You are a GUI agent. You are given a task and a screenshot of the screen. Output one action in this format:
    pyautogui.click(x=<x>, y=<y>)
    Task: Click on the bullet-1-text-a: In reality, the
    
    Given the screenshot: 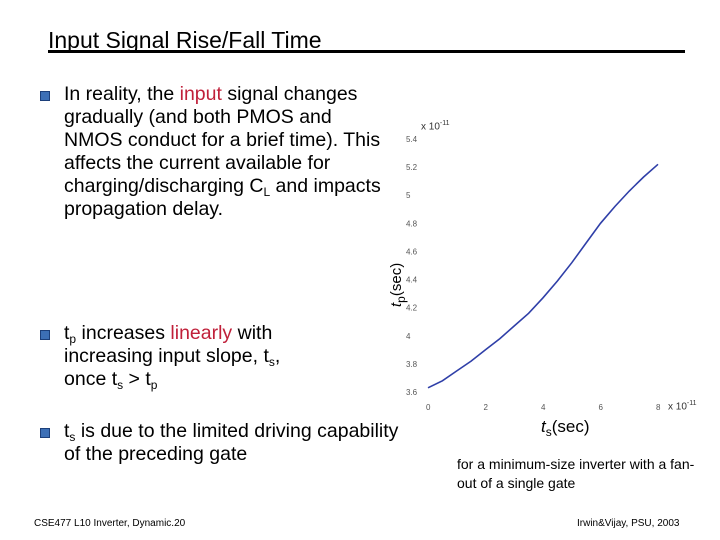 What is the action you would take?
    pyautogui.click(x=122, y=94)
    